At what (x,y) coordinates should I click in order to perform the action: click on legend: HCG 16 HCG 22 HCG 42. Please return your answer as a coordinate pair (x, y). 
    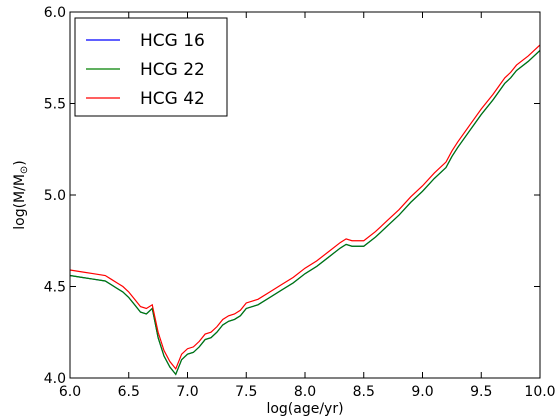
    Looking at the image, I should click on (151, 67).